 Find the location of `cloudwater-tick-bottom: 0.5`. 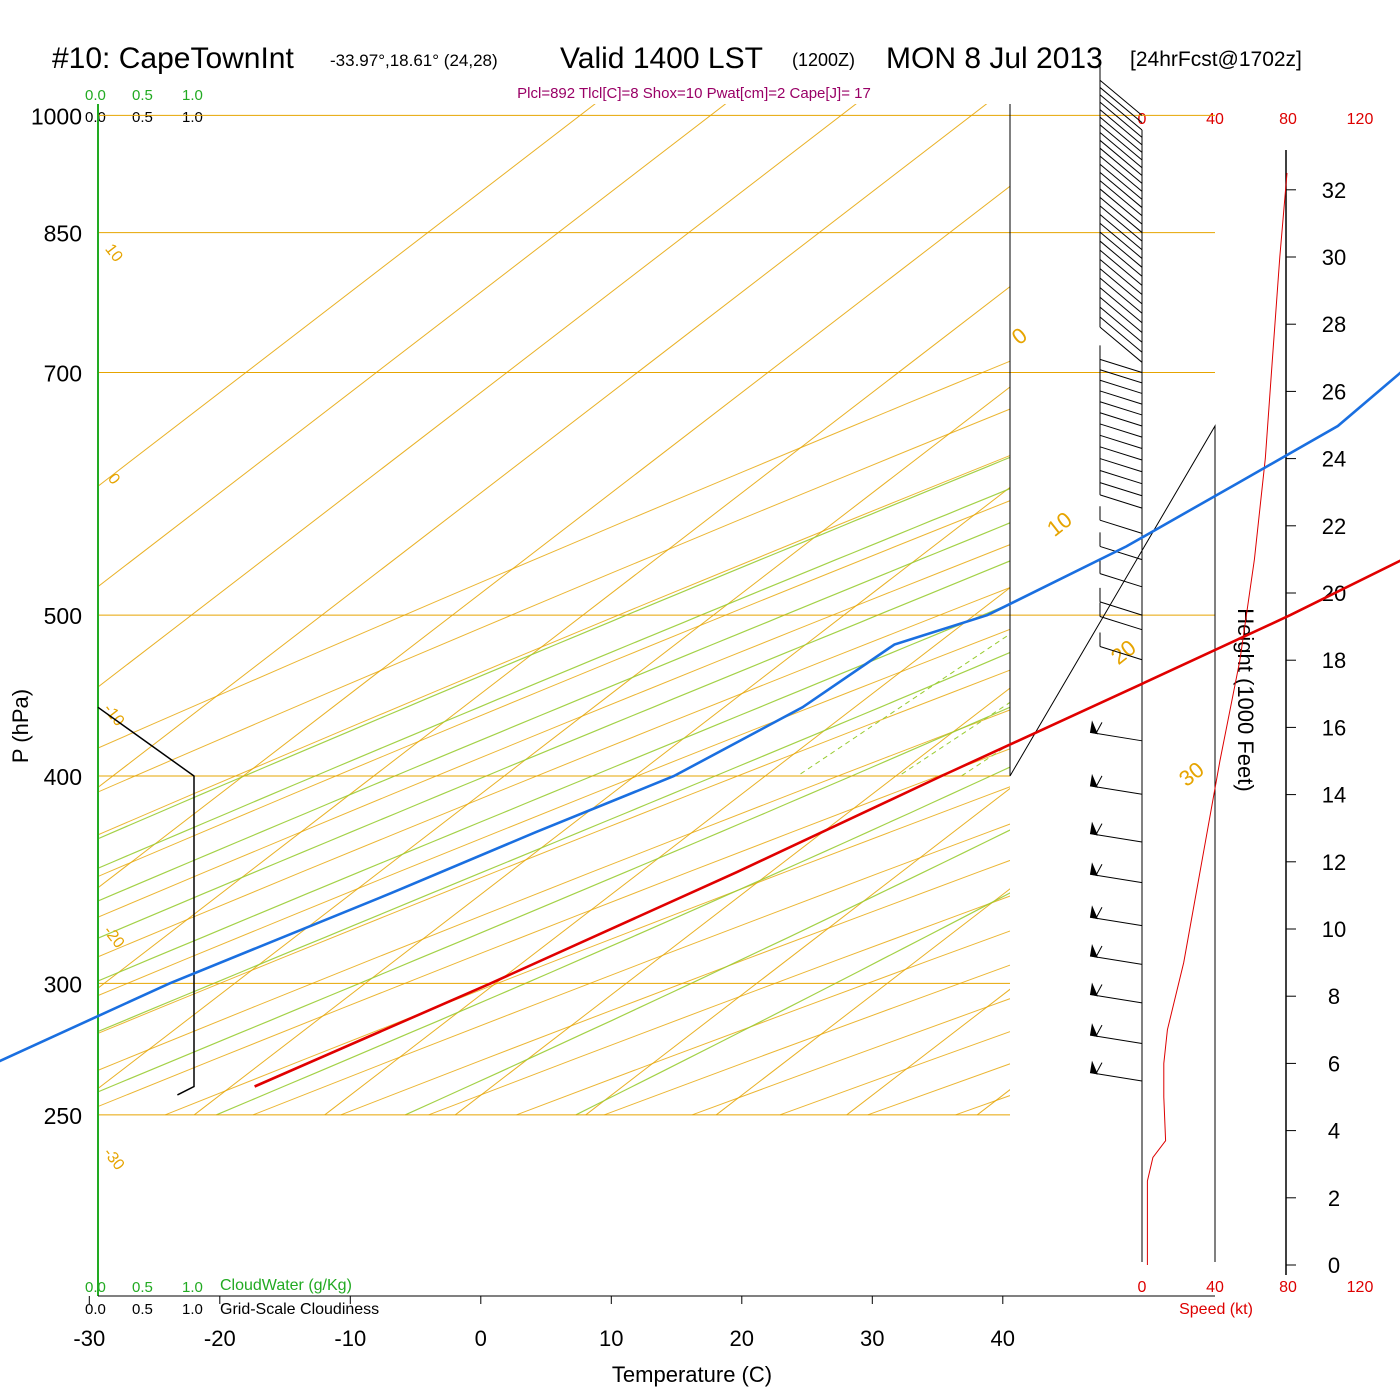

cloudwater-tick-bottom: 0.5 is located at coordinates (142, 1287).